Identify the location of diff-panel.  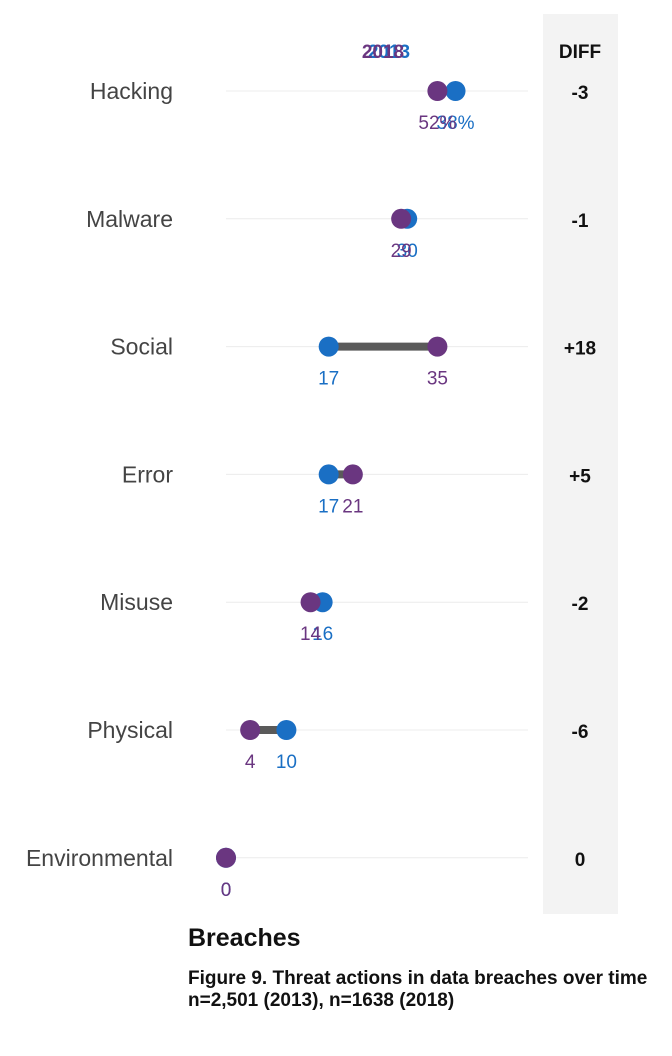
(580, 464).